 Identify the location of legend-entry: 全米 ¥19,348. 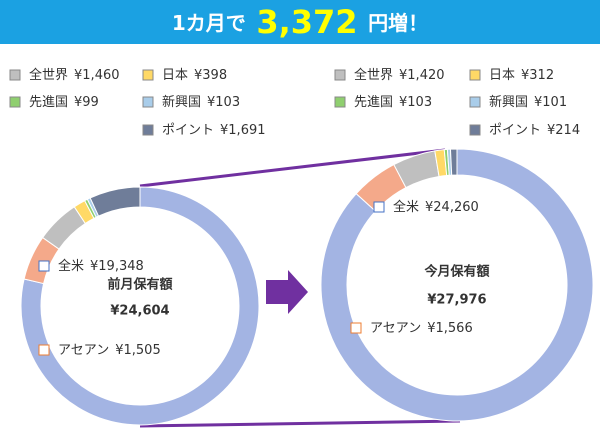
(101, 266).